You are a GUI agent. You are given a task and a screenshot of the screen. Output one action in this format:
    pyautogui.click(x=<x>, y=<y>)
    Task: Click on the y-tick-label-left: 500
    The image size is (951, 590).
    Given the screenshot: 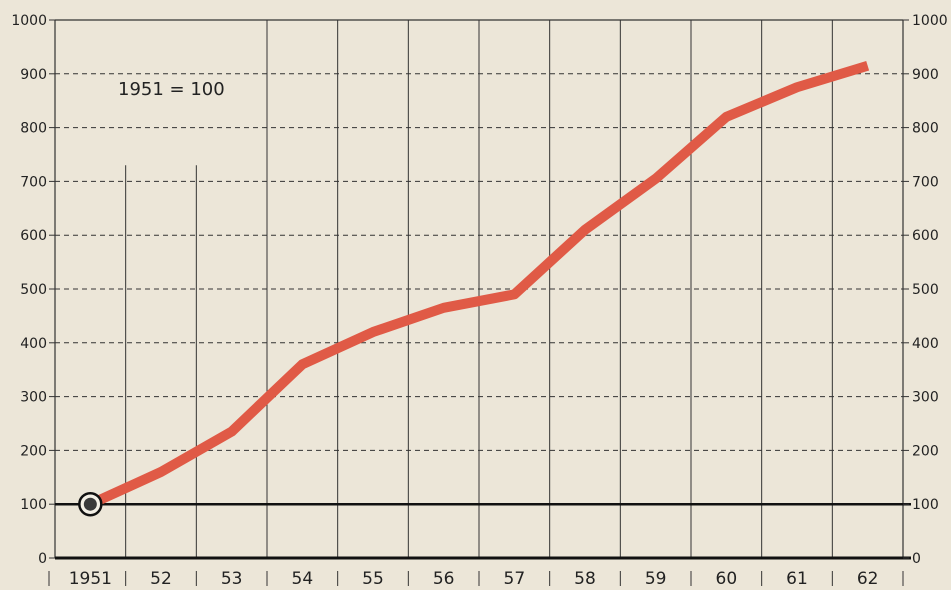 What is the action you would take?
    pyautogui.click(x=33, y=290)
    